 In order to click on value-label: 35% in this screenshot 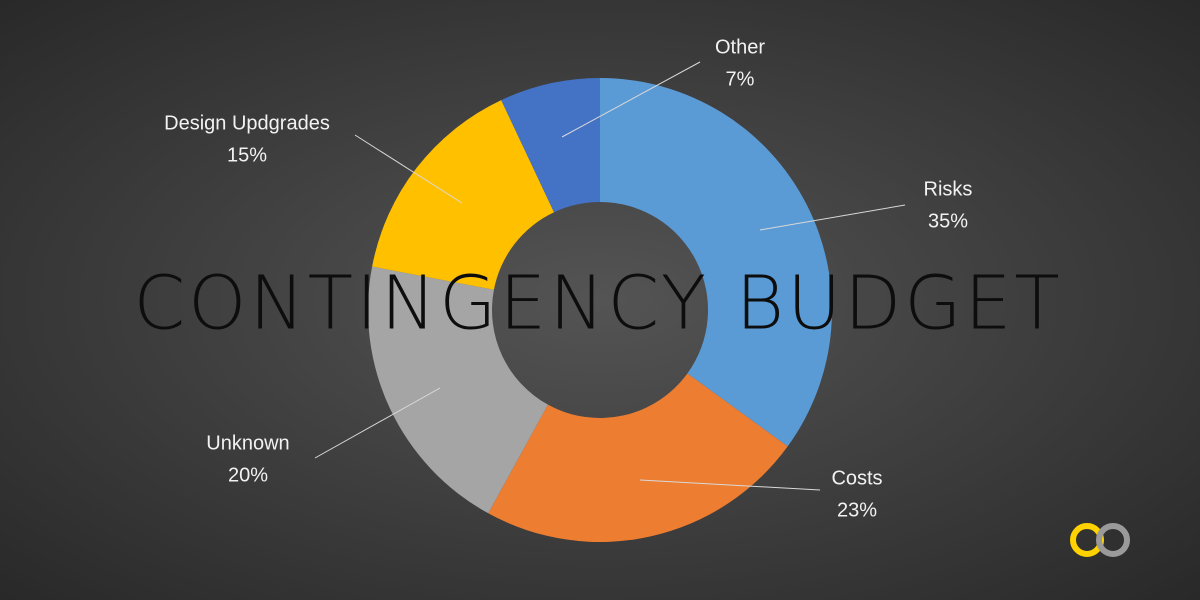, I will do `click(948, 221)`.